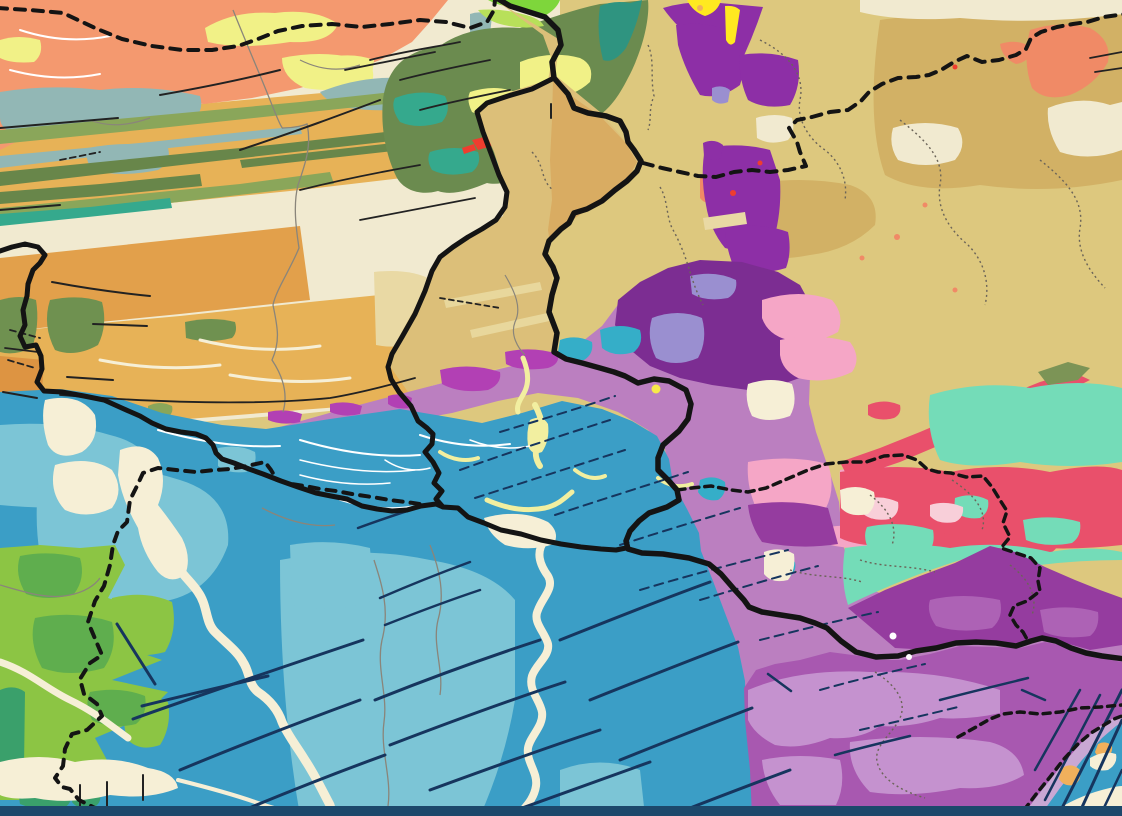  Describe the element at coordinates (886, 738) in the screenshot. I see `layer-lilac` at that location.